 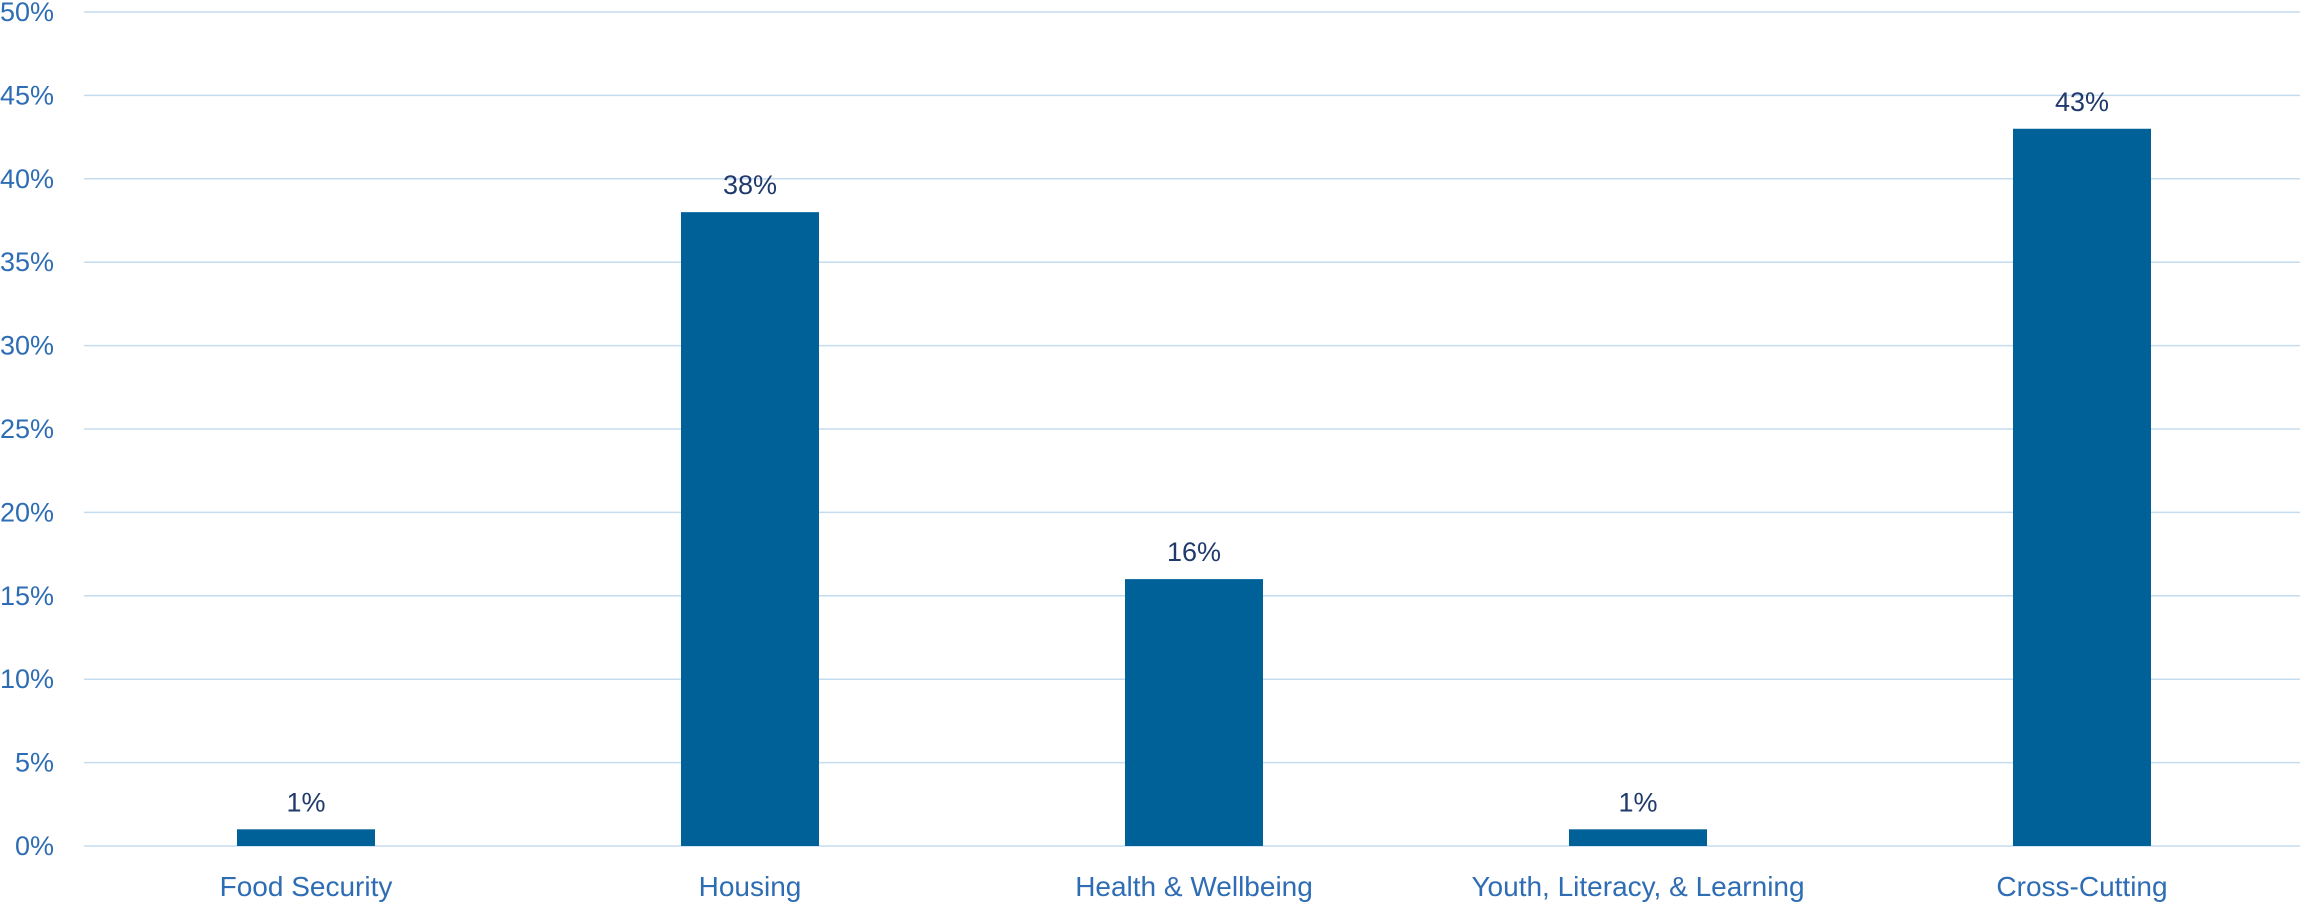 I want to click on y-tick-label: 5%, so click(x=34, y=763).